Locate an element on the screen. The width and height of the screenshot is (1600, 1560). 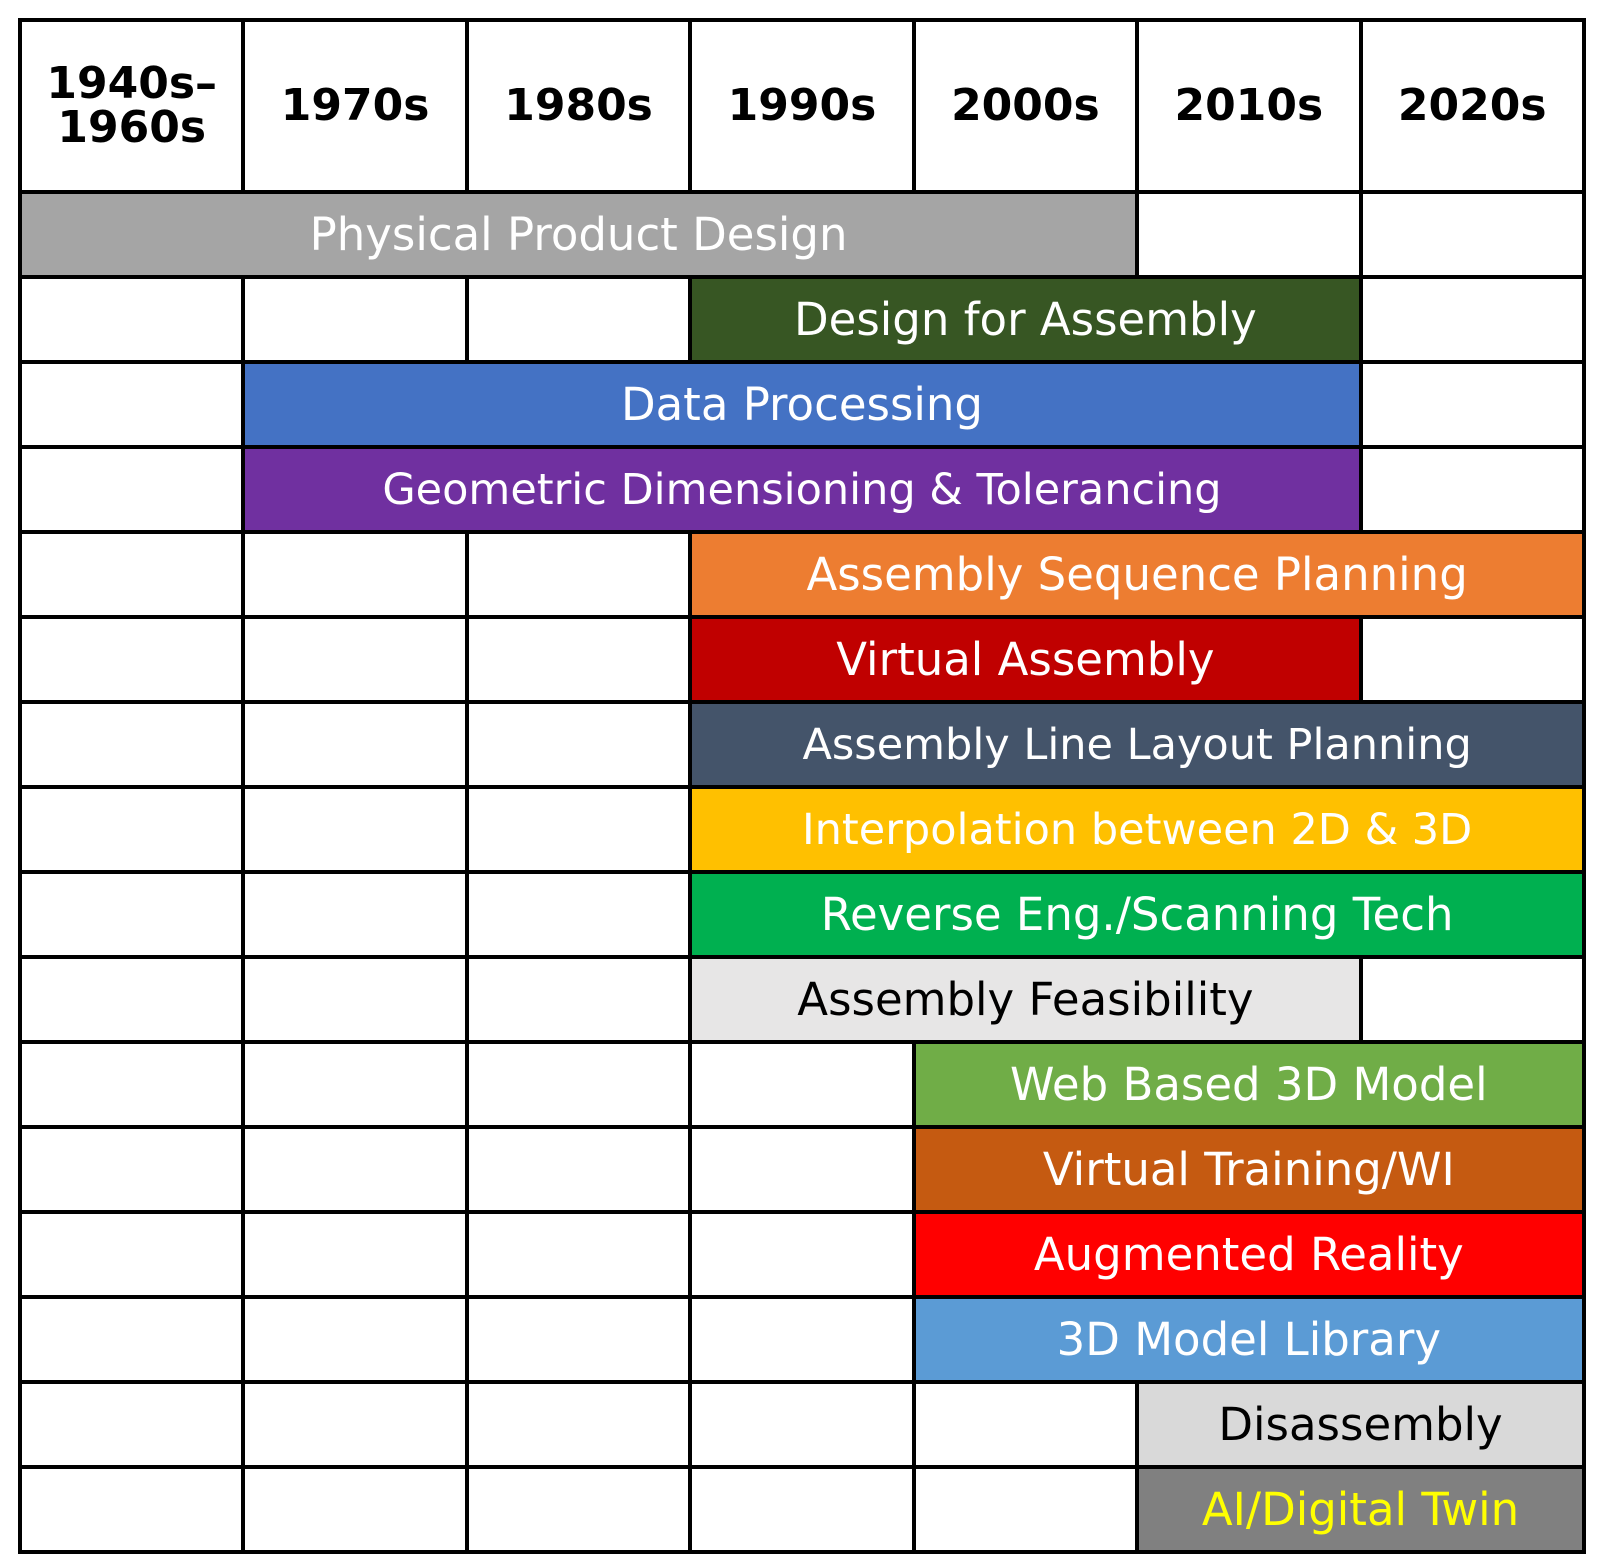
technology-row: Web Based 3D Model is located at coordinates (801, 1084).